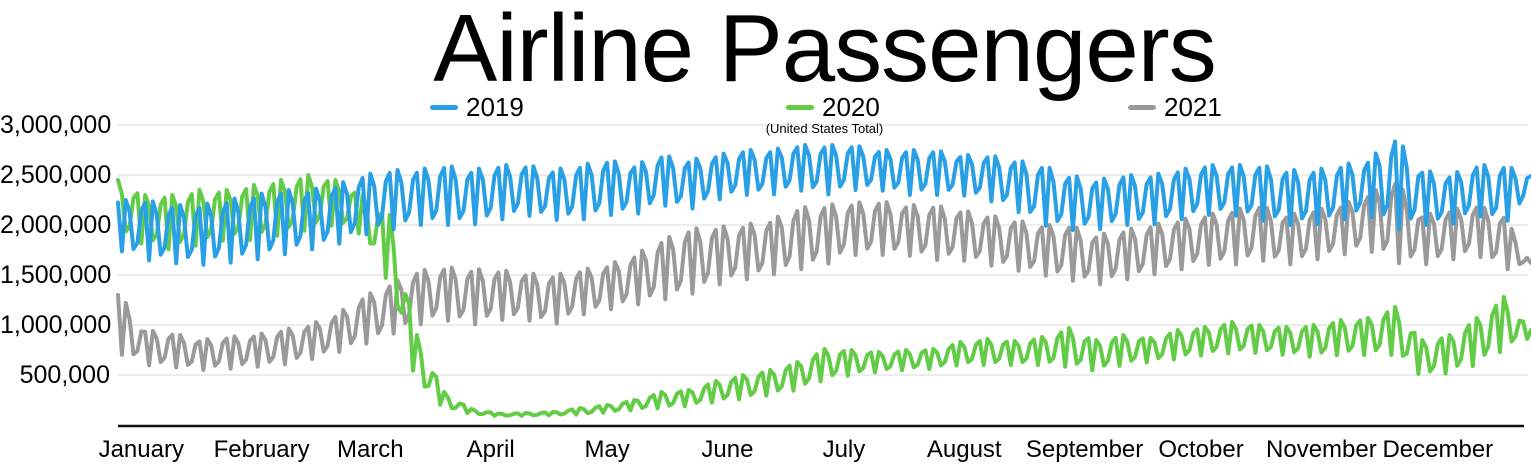 Image resolution: width=1531 pixels, height=464 pixels. What do you see at coordinates (444, 107) in the screenshot?
I see `legend-swatch-2019` at bounding box center [444, 107].